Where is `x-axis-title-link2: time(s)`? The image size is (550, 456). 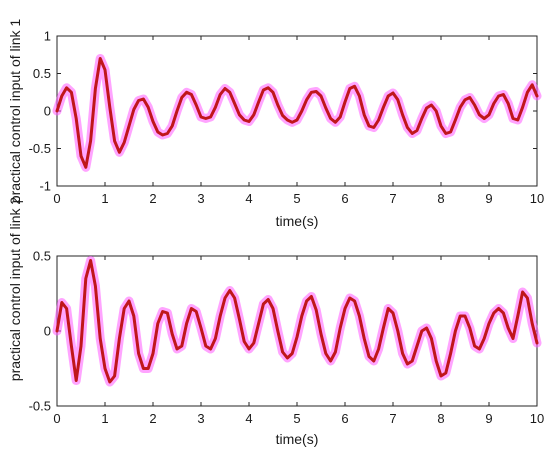
x-axis-title-link2: time(s) is located at coordinates (297, 439).